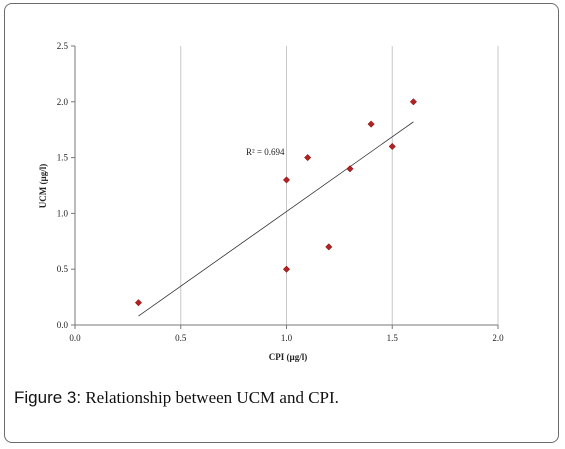  What do you see at coordinates (63, 46) in the screenshot?
I see `y-tick-label: 2.5` at bounding box center [63, 46].